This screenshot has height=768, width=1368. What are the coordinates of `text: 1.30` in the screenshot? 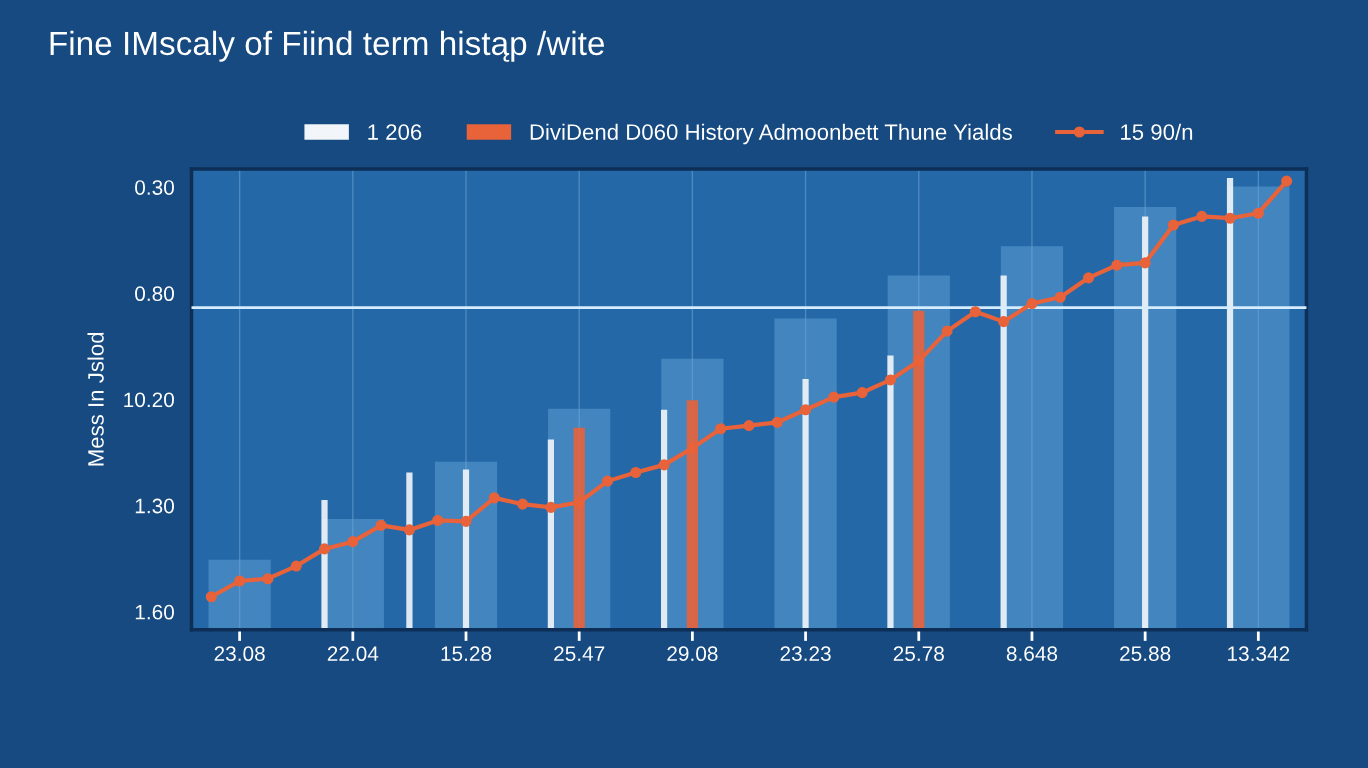 It's located at (154, 506).